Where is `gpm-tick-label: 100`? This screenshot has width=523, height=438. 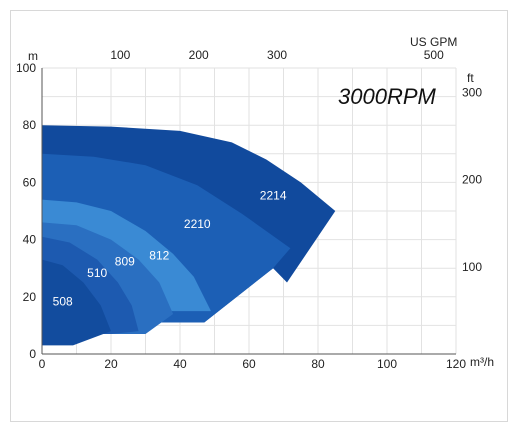
gpm-tick-label: 100 is located at coordinates (120, 55).